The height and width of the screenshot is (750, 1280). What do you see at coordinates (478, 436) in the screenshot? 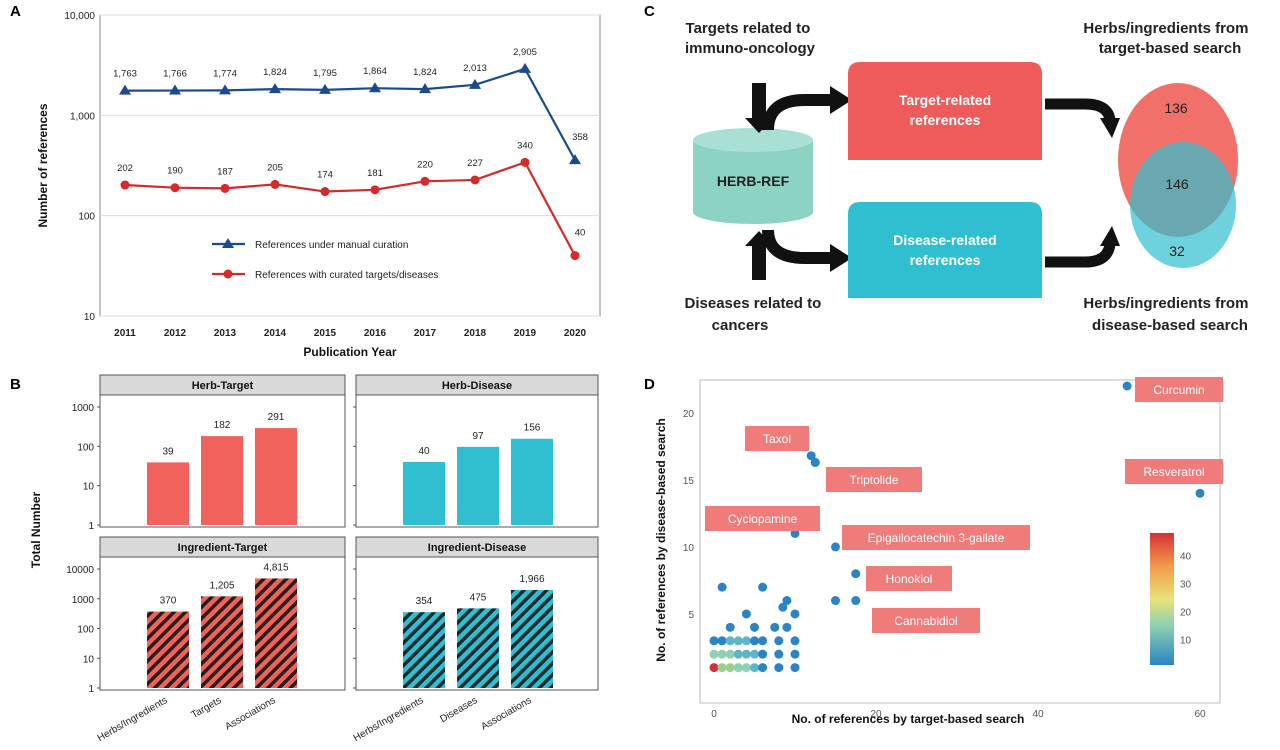
I see `bar-value-label: 97` at bounding box center [478, 436].